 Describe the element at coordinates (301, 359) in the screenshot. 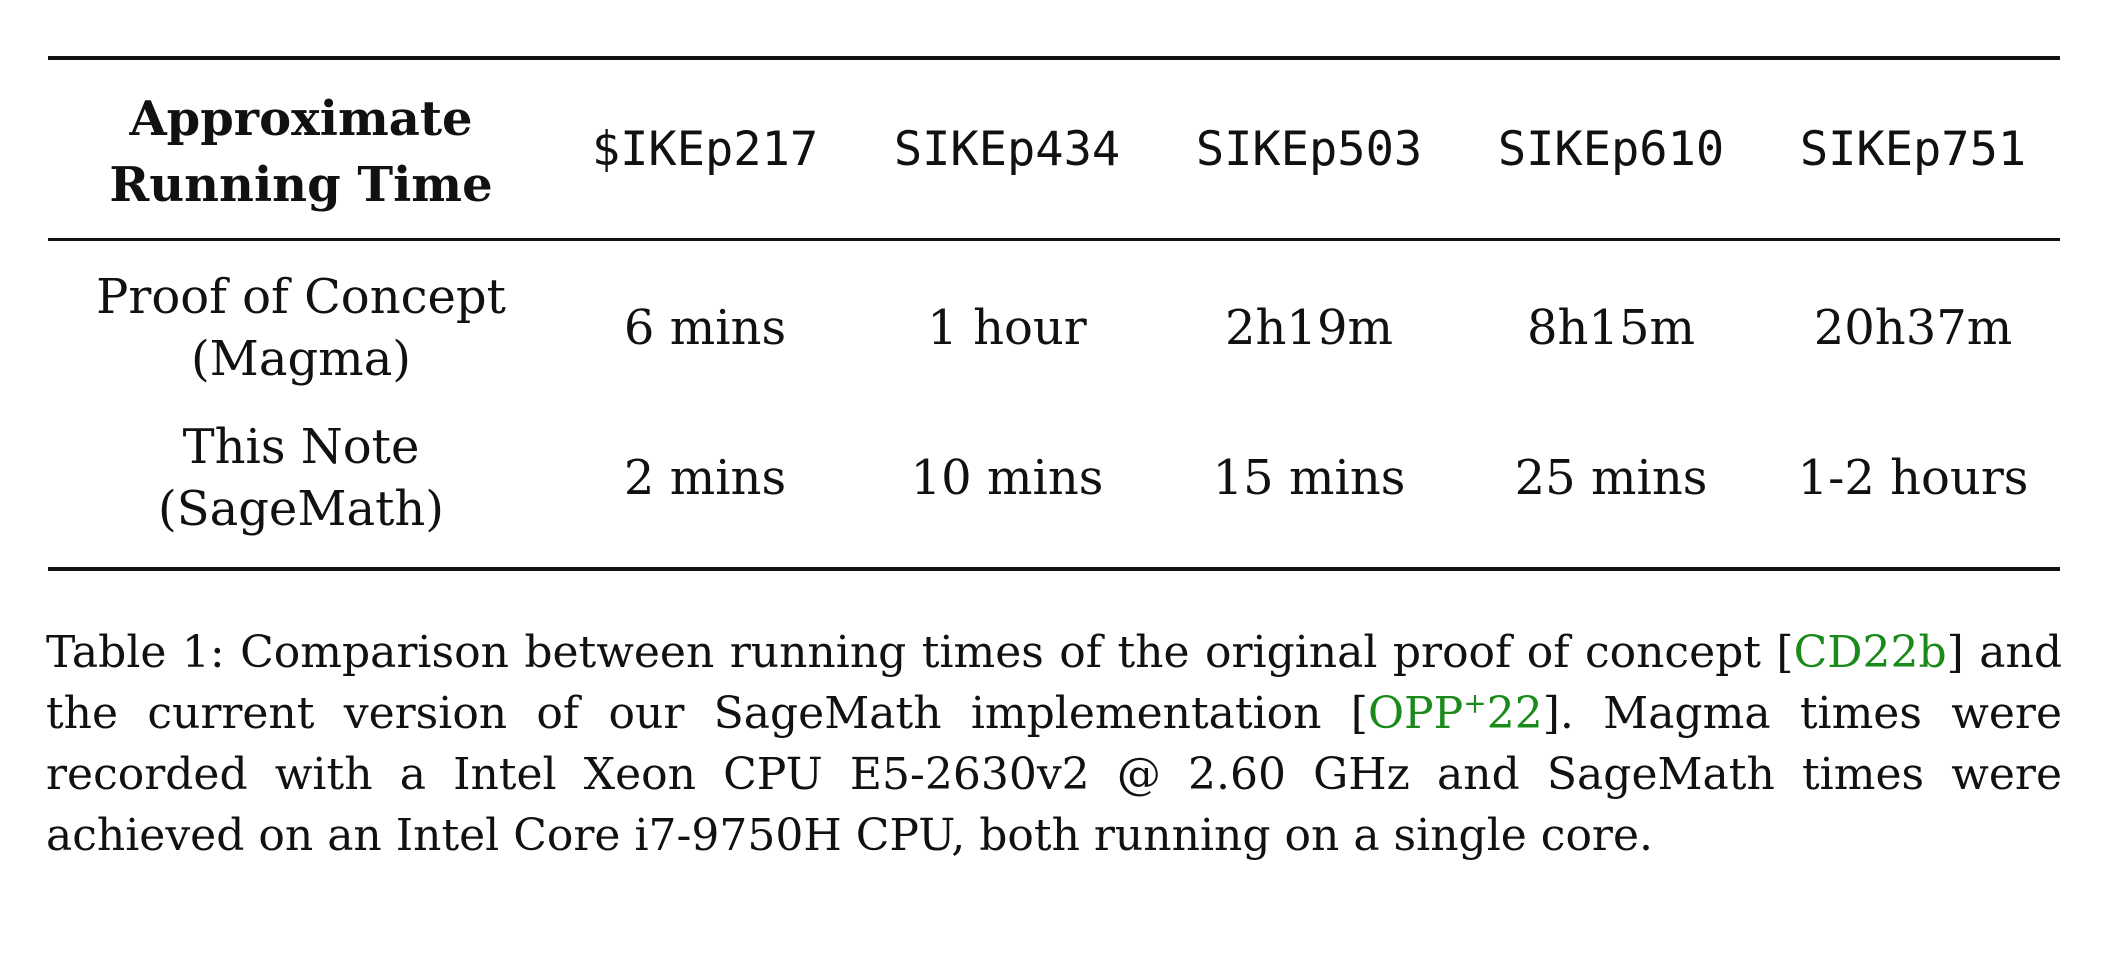

I see `row-label-line2: (Magma)` at that location.